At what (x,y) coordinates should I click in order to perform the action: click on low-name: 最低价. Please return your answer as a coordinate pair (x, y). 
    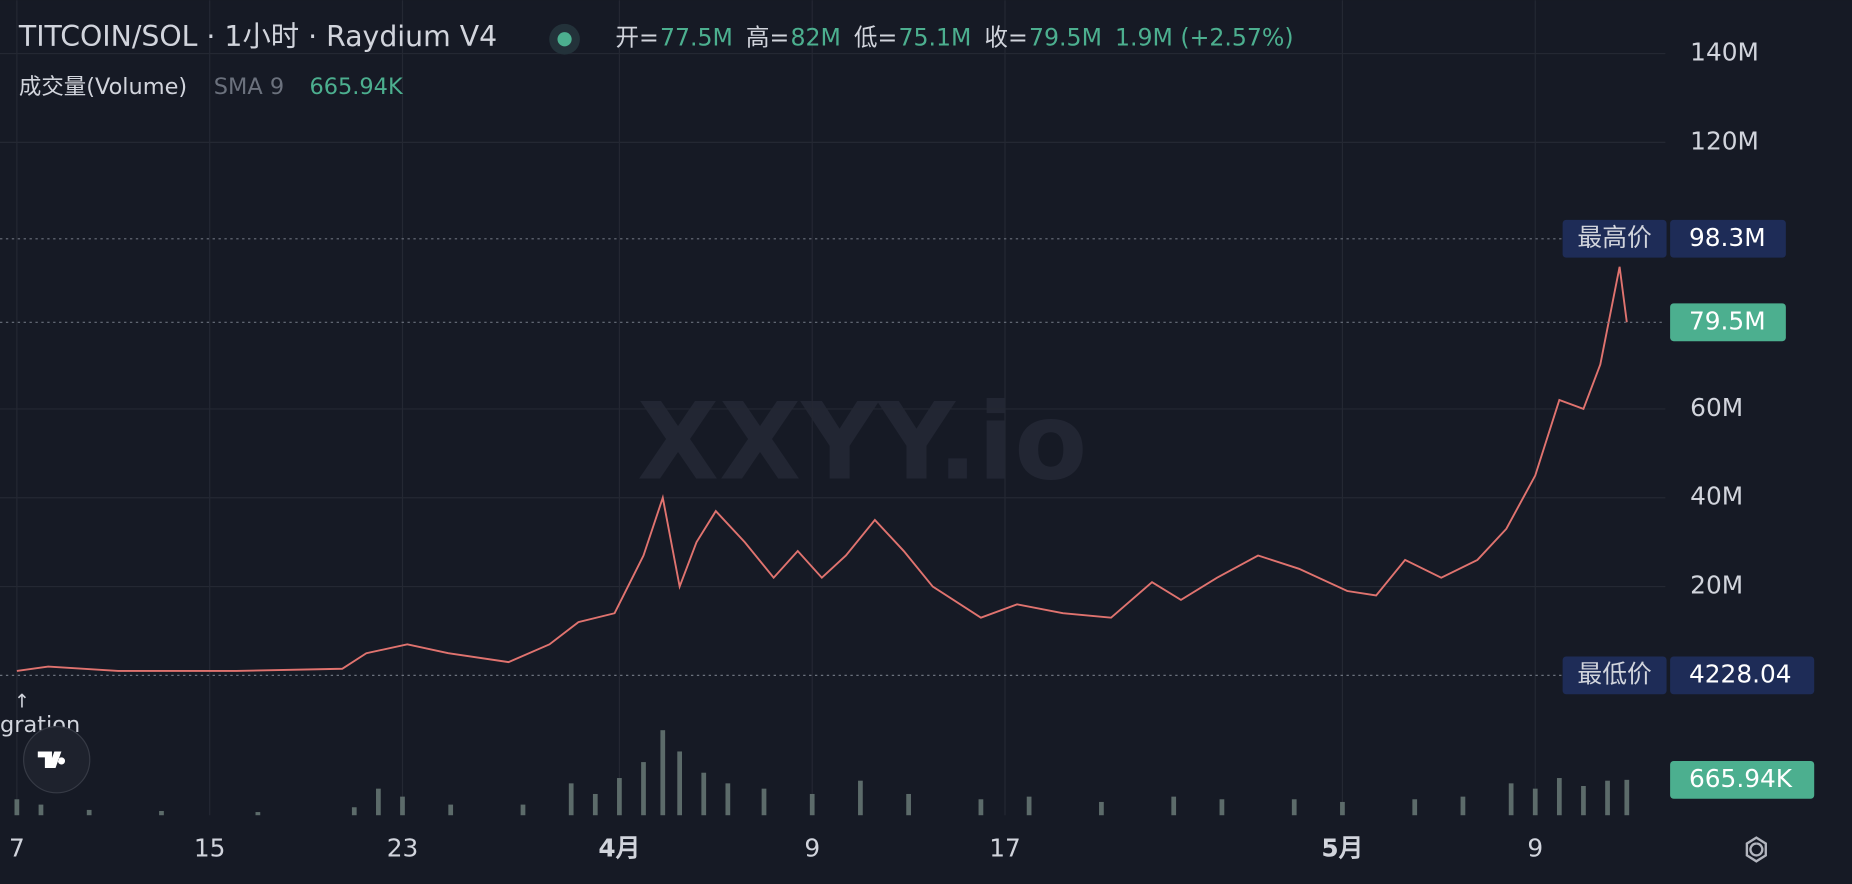
    Looking at the image, I should click on (1614, 673).